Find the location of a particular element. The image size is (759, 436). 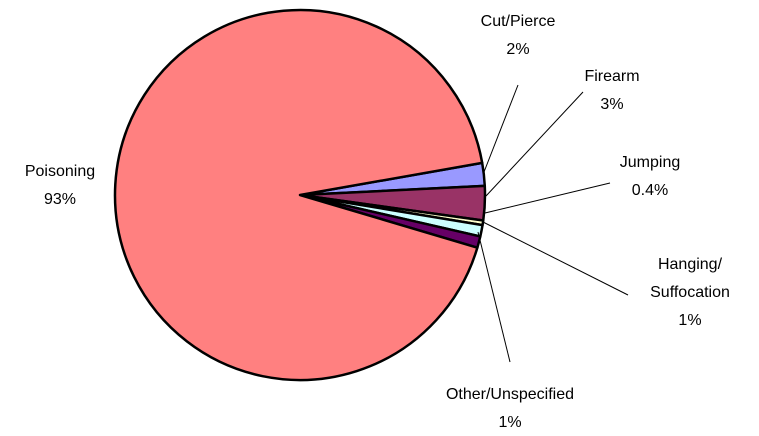

category-label: Cut/Pierce is located at coordinates (518, 21).